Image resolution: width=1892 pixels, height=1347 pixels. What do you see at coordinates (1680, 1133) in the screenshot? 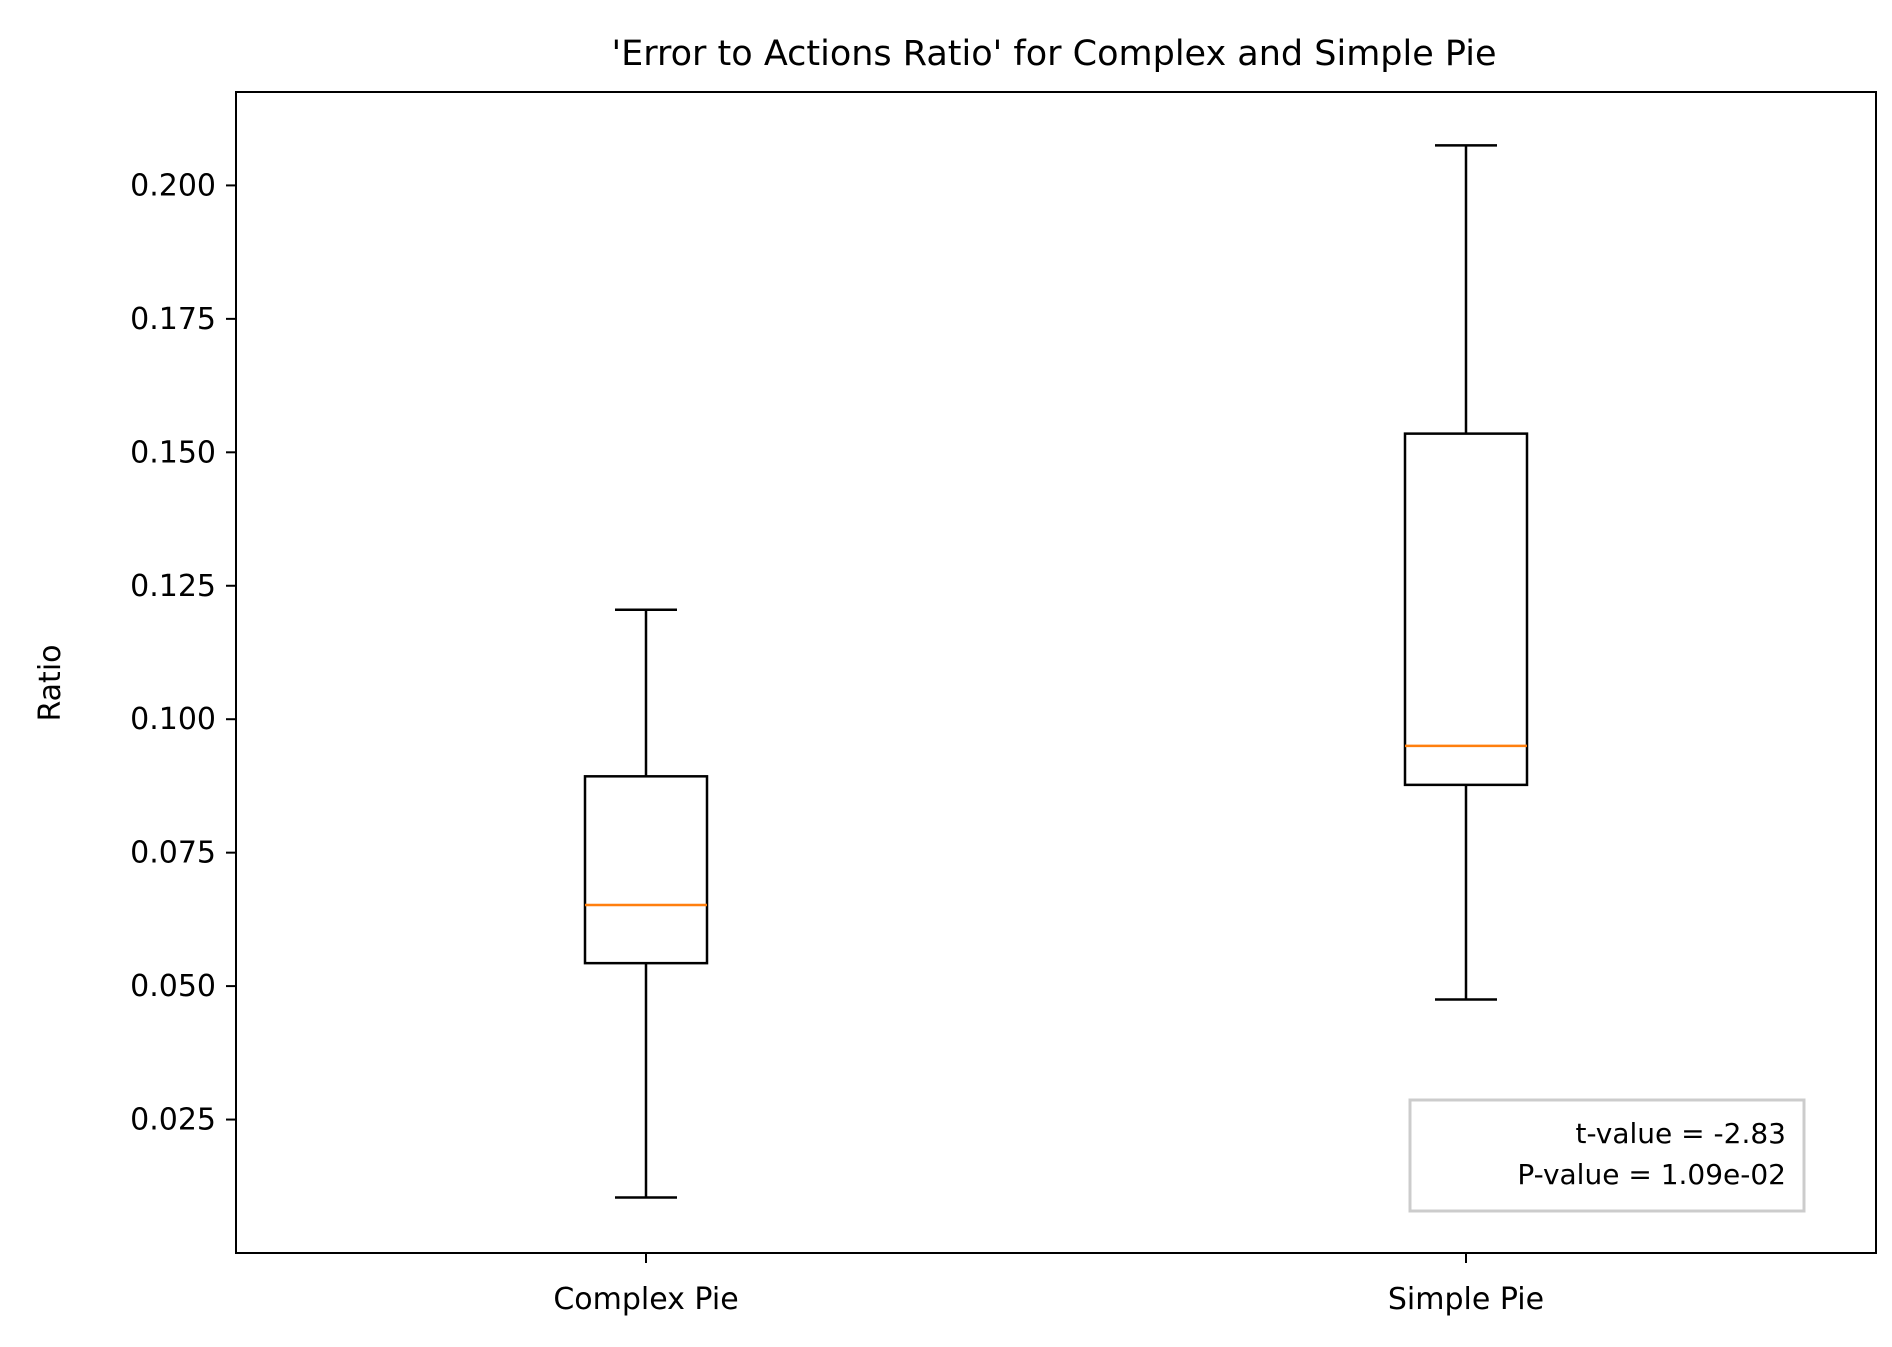
I see `annotation-line: t-value = -2.83` at bounding box center [1680, 1133].